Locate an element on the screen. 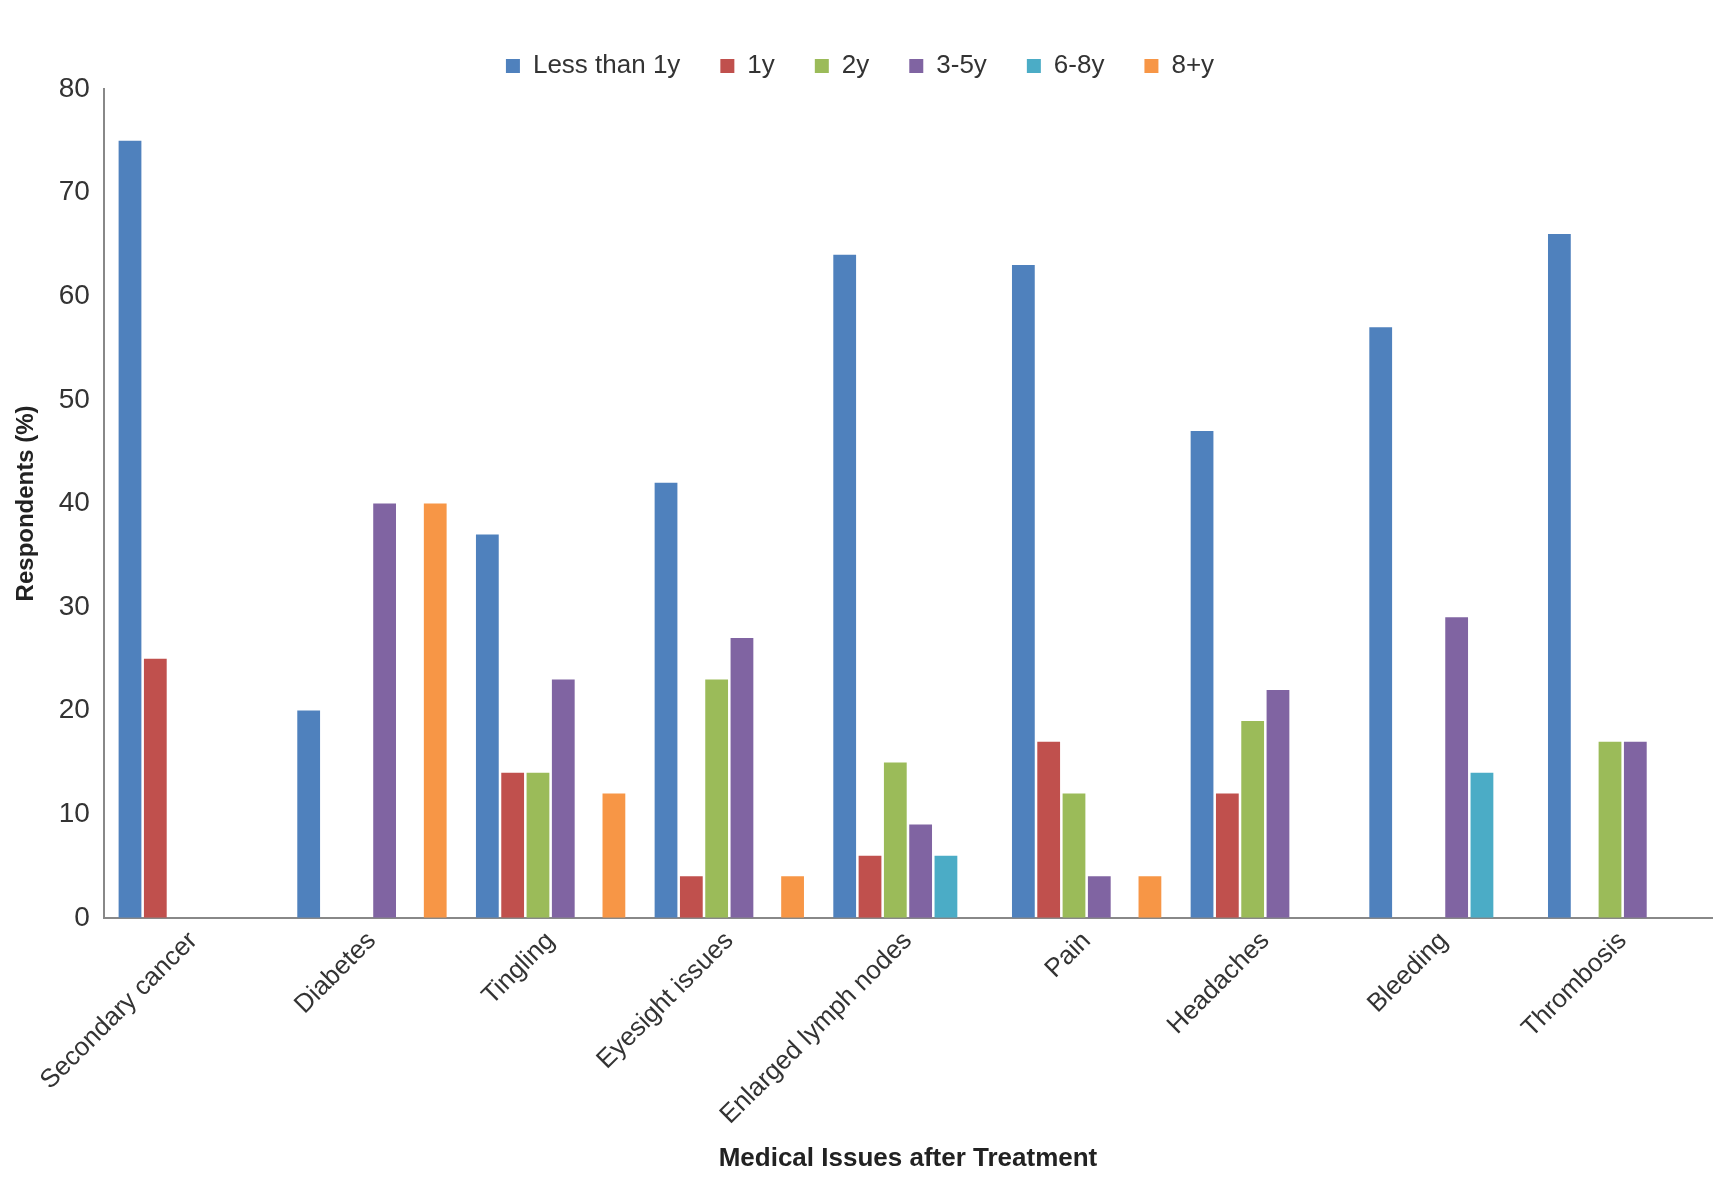 The image size is (1730, 1188). legend-label: 2y is located at coordinates (855, 64).